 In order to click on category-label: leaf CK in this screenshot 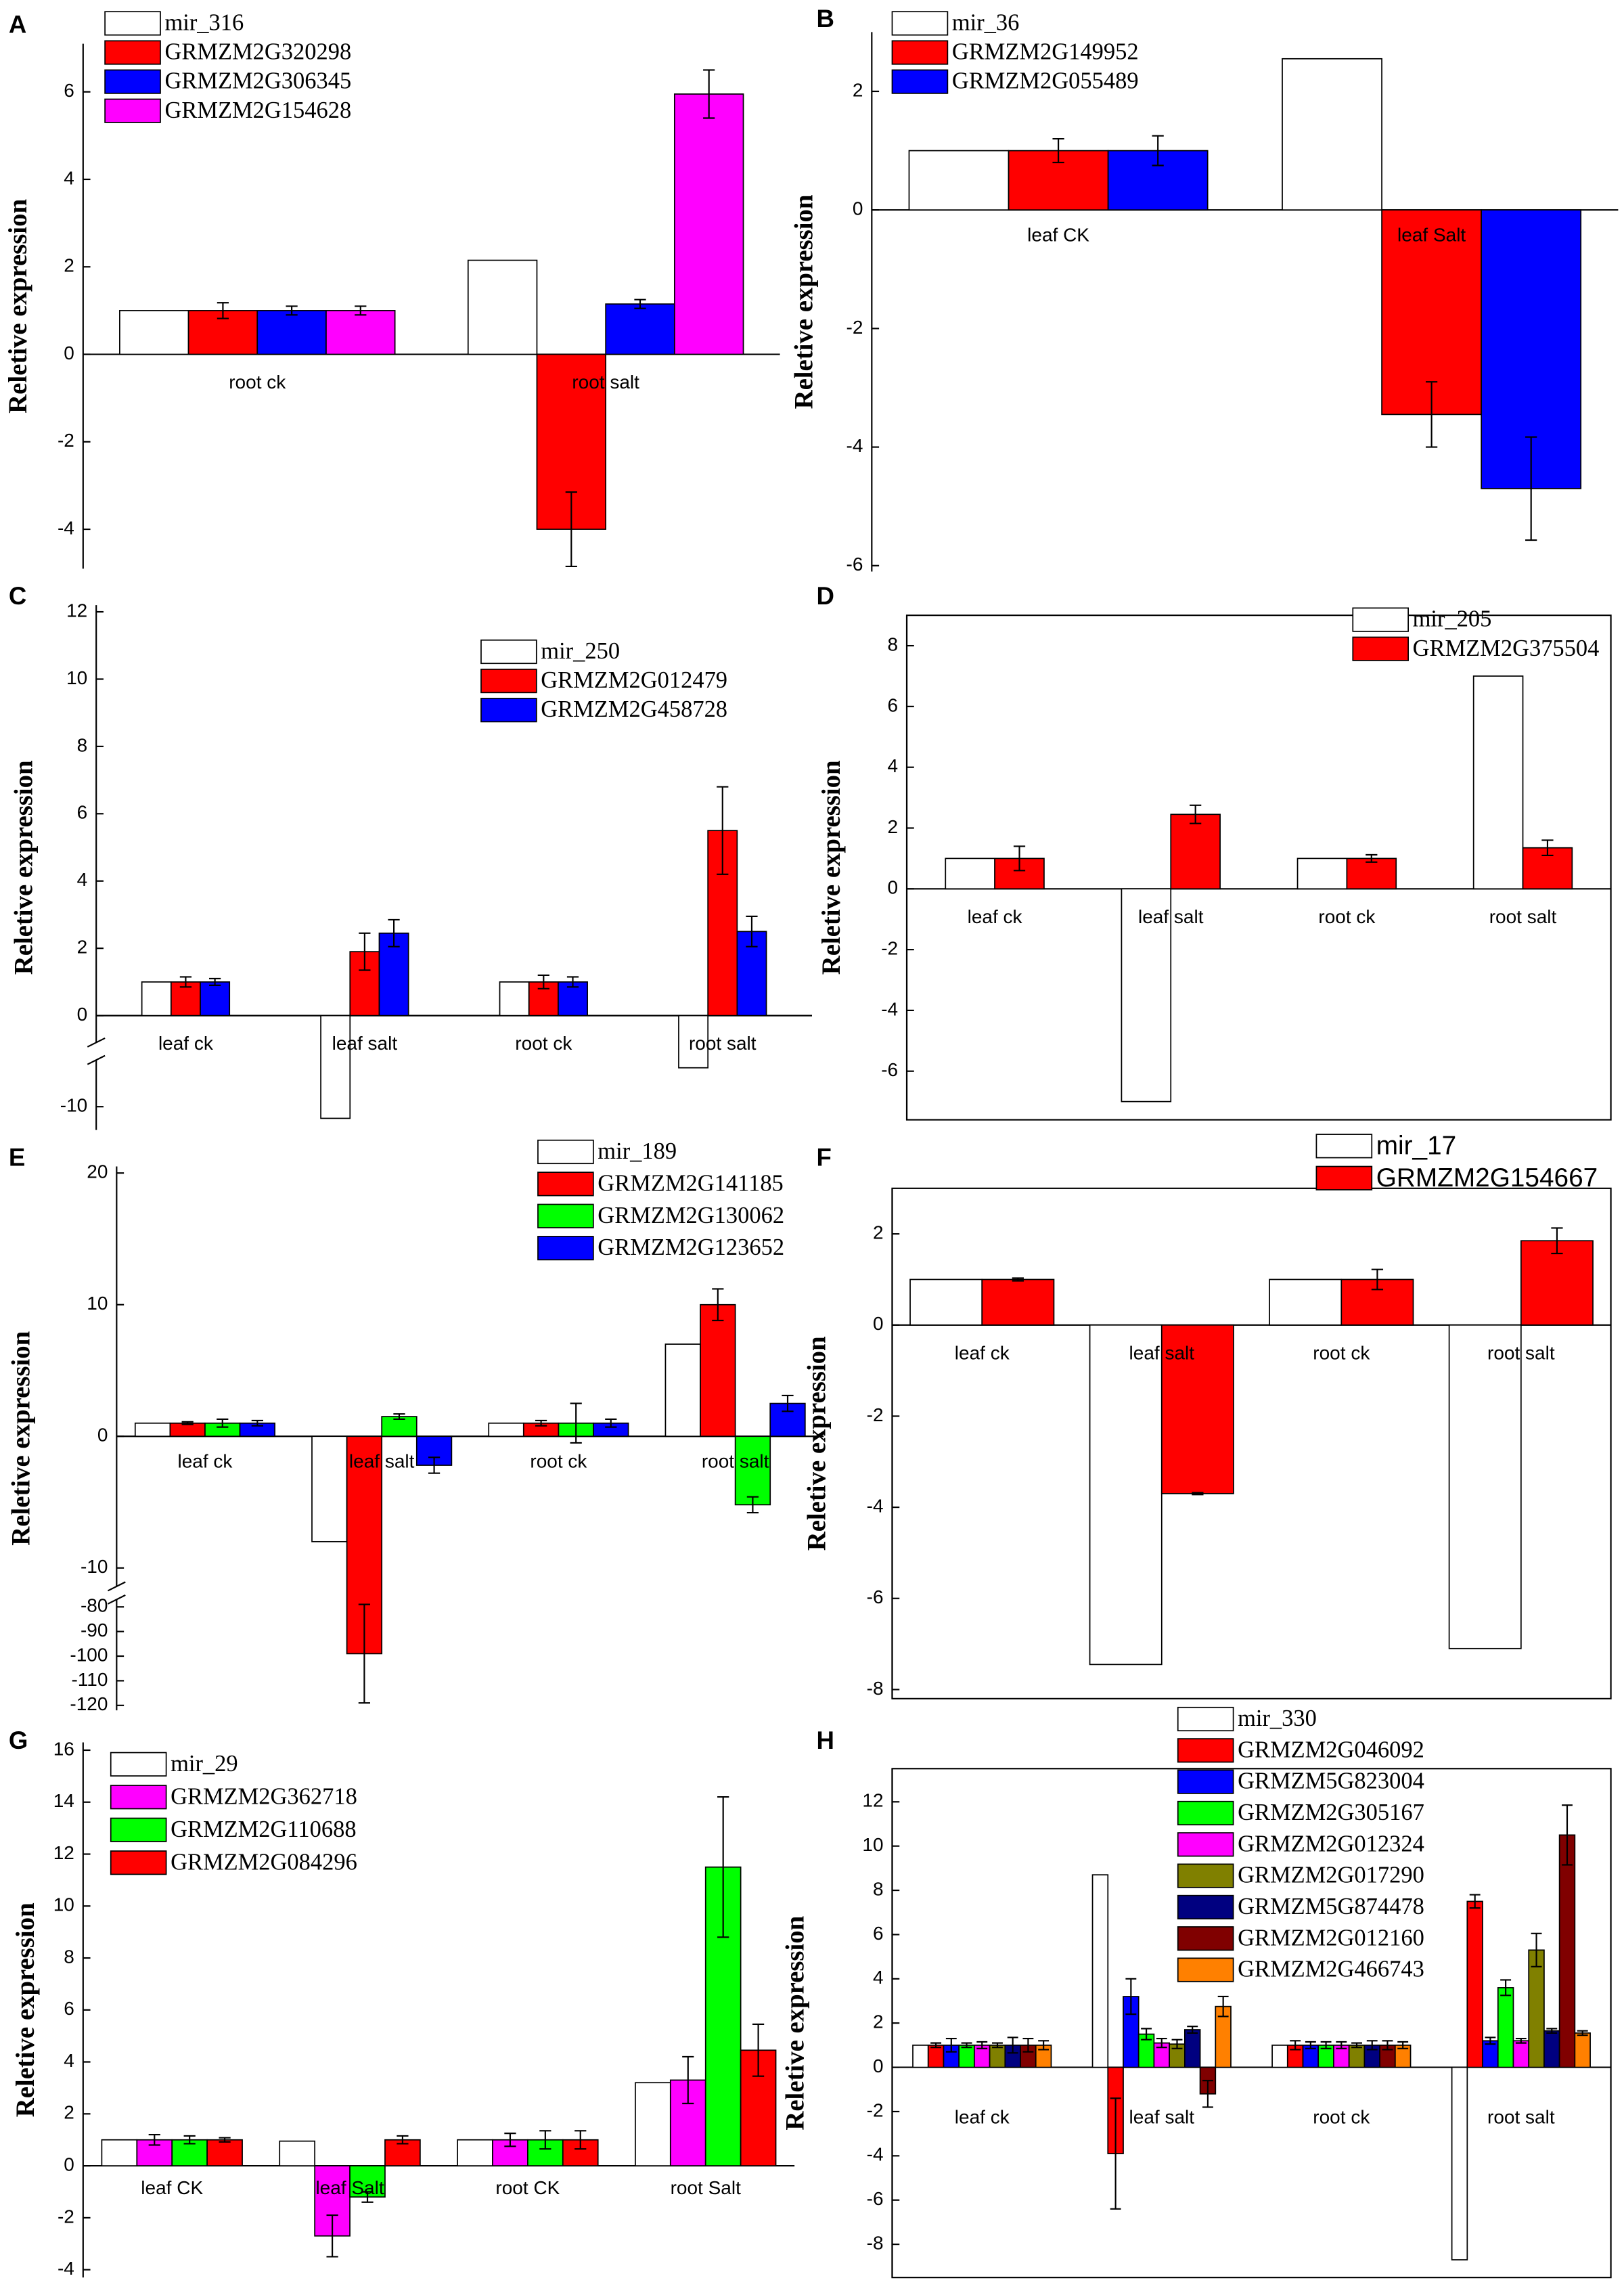, I will do `click(1058, 234)`.